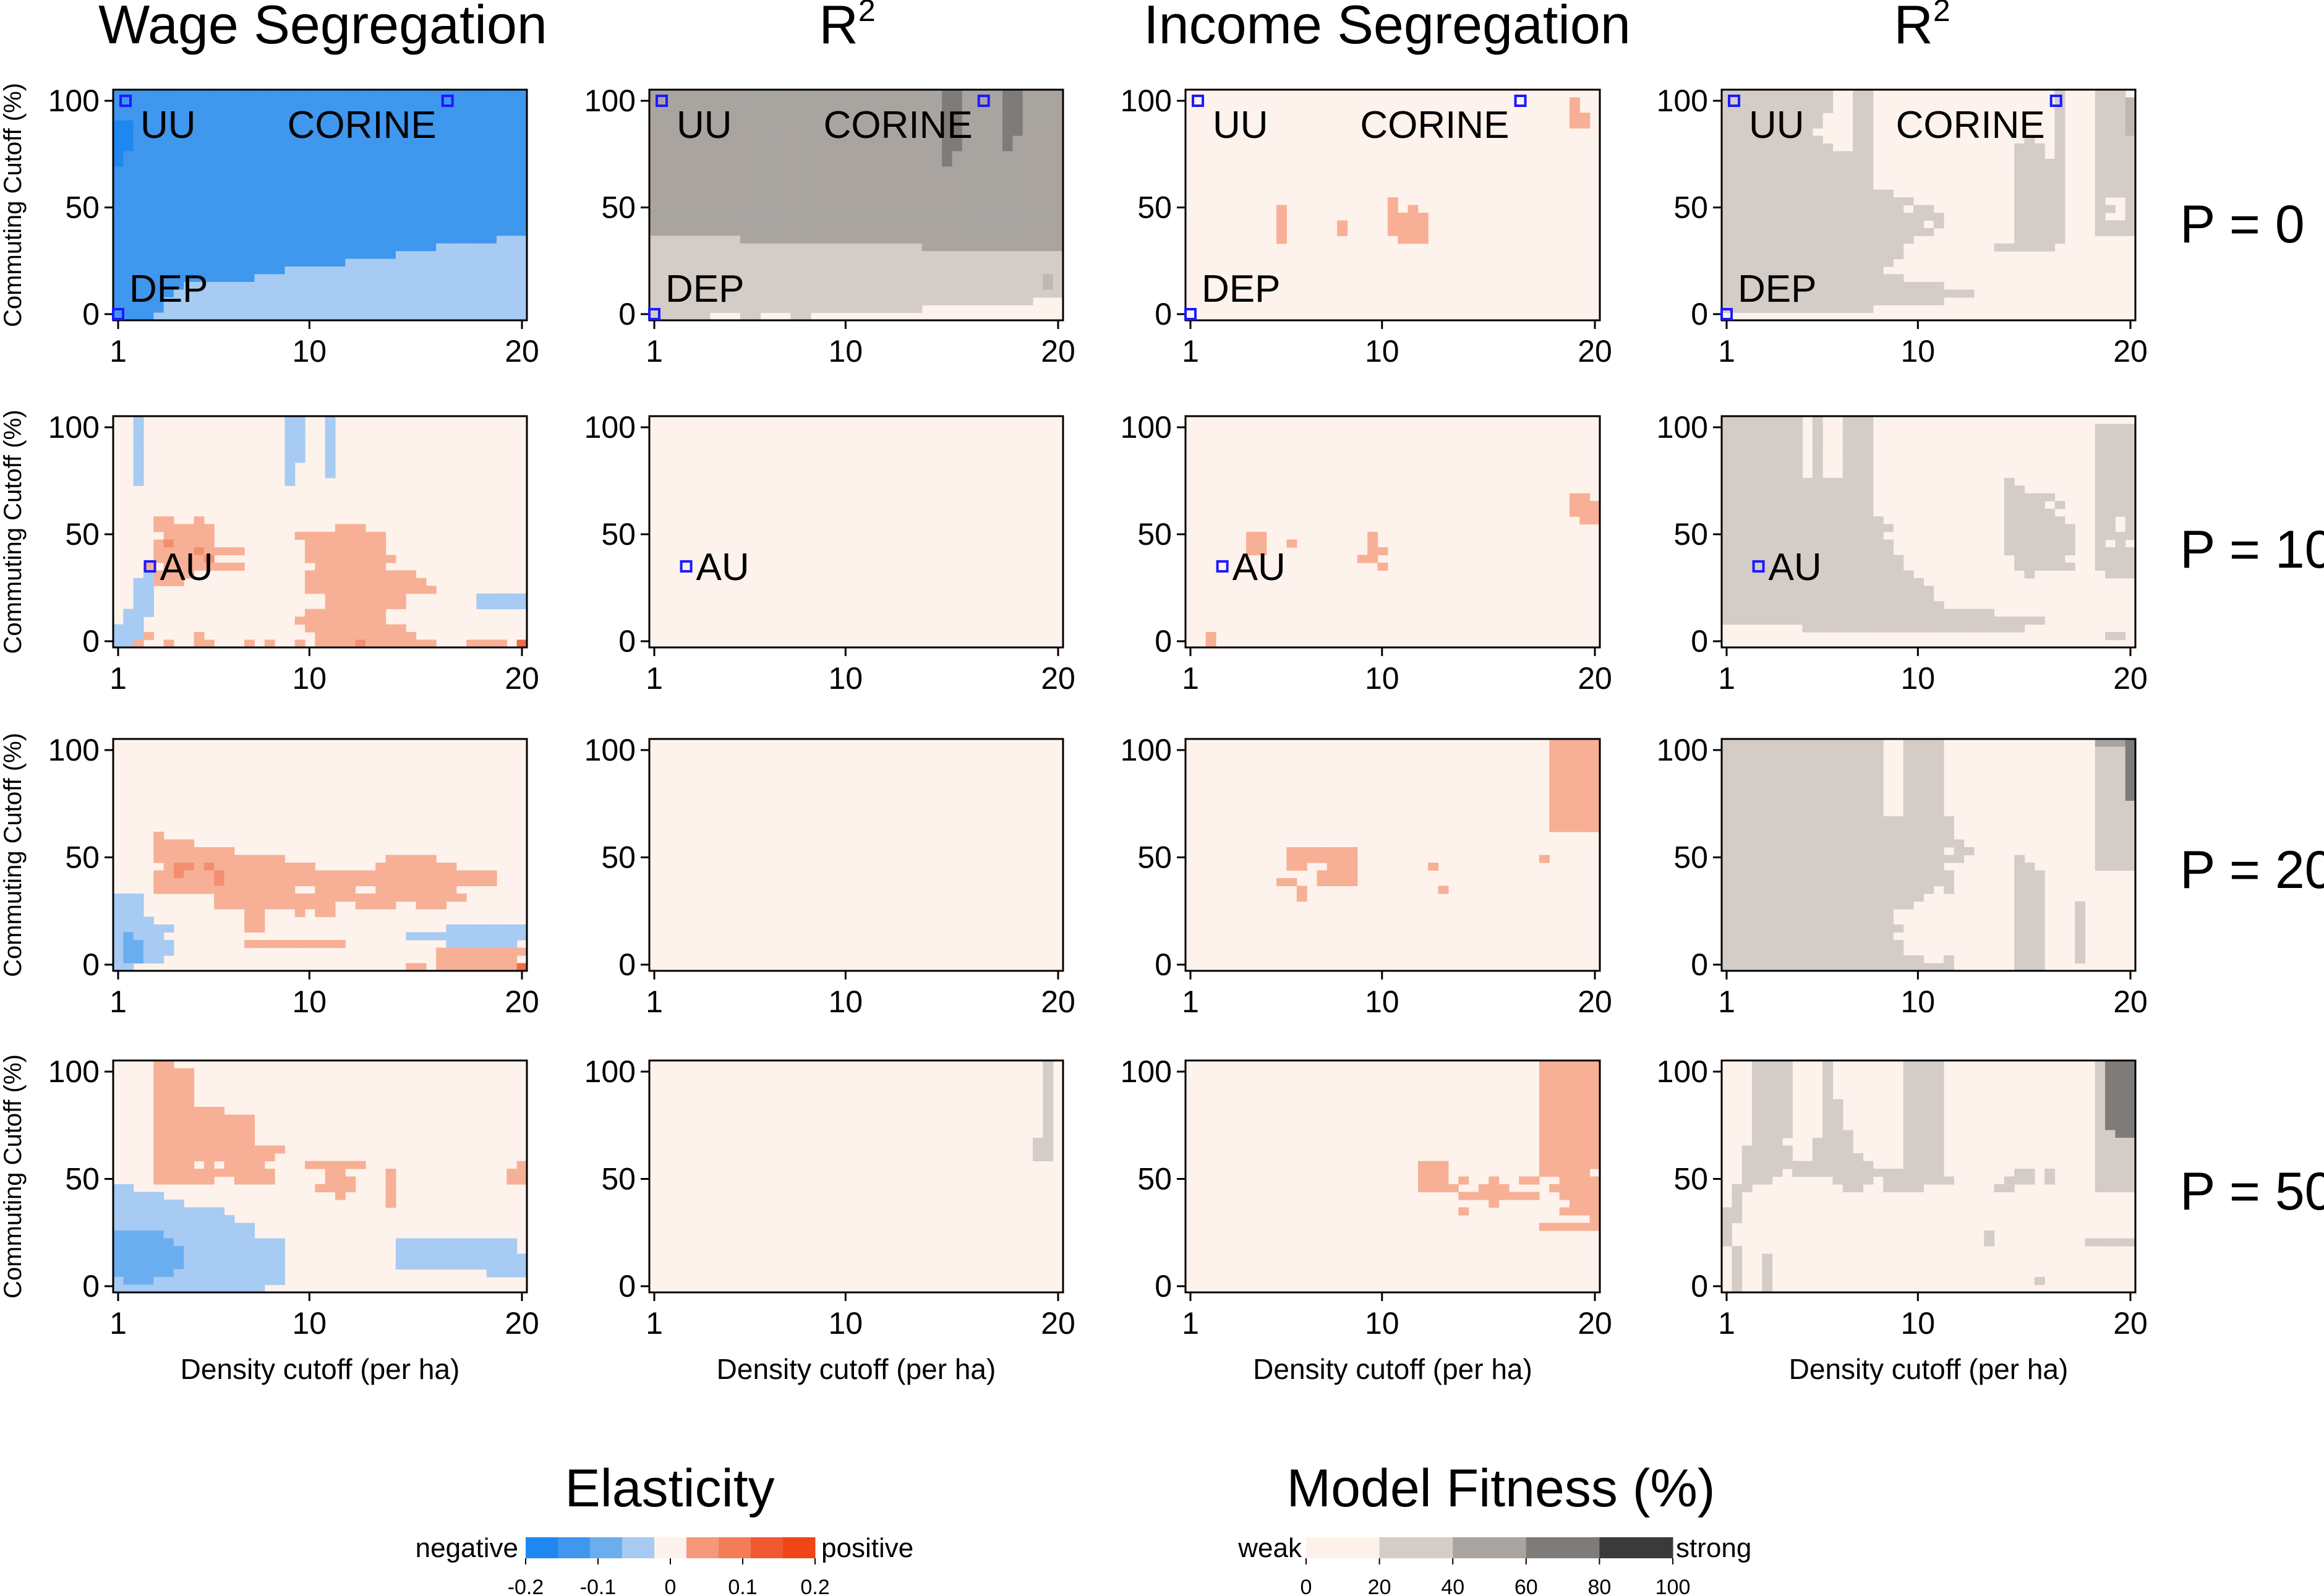 This screenshot has width=2324, height=1596. Describe the element at coordinates (118, 351) in the screenshot. I see `x-tick-label: 1` at that location.